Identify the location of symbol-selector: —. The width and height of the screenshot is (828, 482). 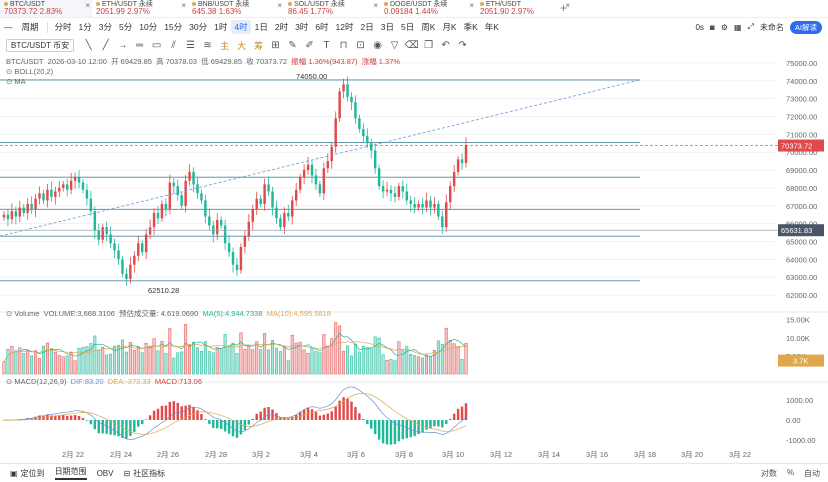
(9, 27).